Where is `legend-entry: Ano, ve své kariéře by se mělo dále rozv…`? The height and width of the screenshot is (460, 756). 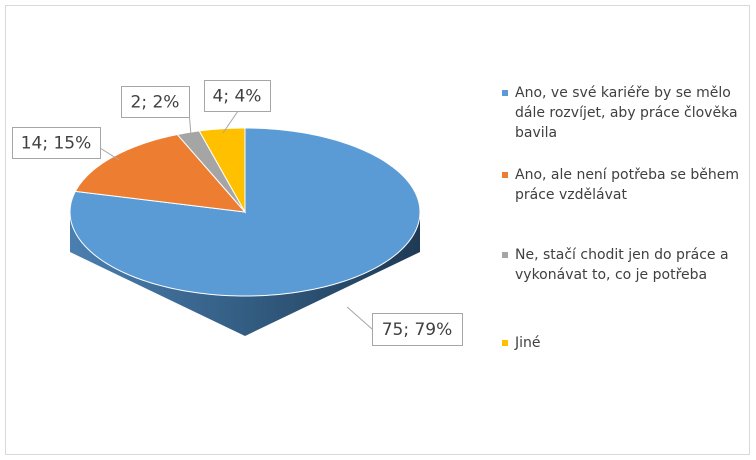
legend-entry: Ano, ve své kariéře by se mělo dále rozv… is located at coordinates (623, 113).